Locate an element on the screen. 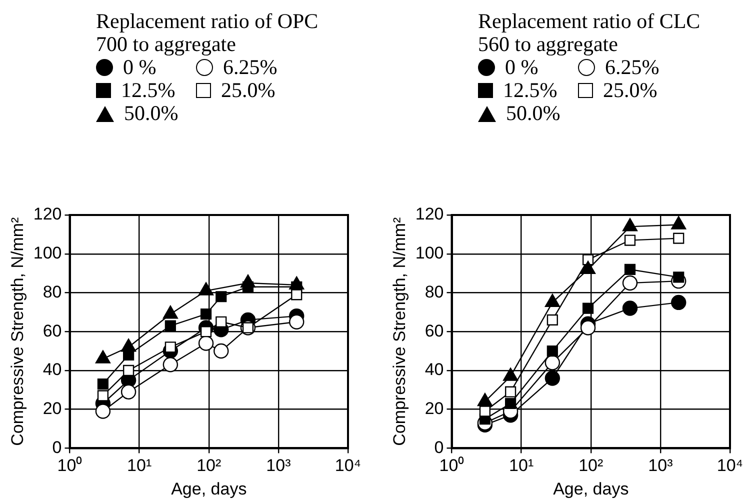 The height and width of the screenshot is (502, 749). legend-title: Replacement ratio of OPC 700 to aggregate is located at coordinates (208, 32).